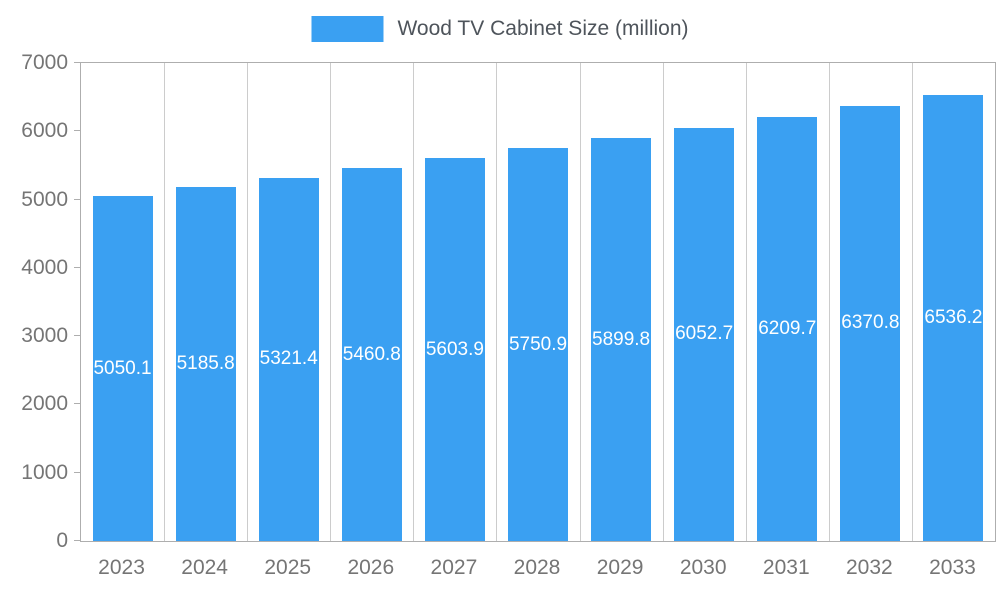  I want to click on bar-2029: 5899.8, so click(621, 339).